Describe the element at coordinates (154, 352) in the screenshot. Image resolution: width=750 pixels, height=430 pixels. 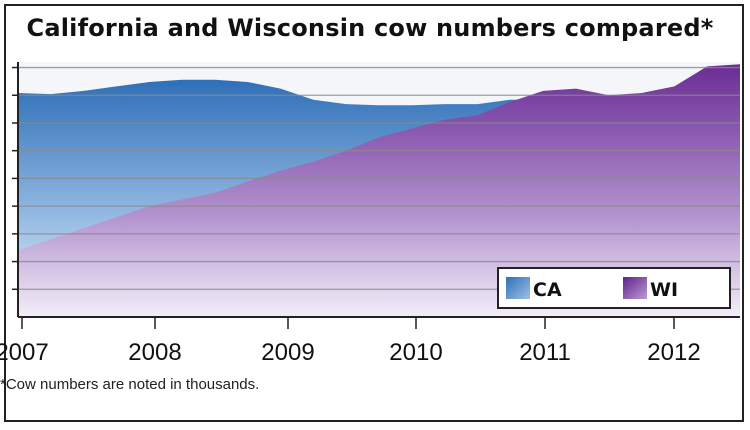
I see `x-tick-label: 2008` at that location.